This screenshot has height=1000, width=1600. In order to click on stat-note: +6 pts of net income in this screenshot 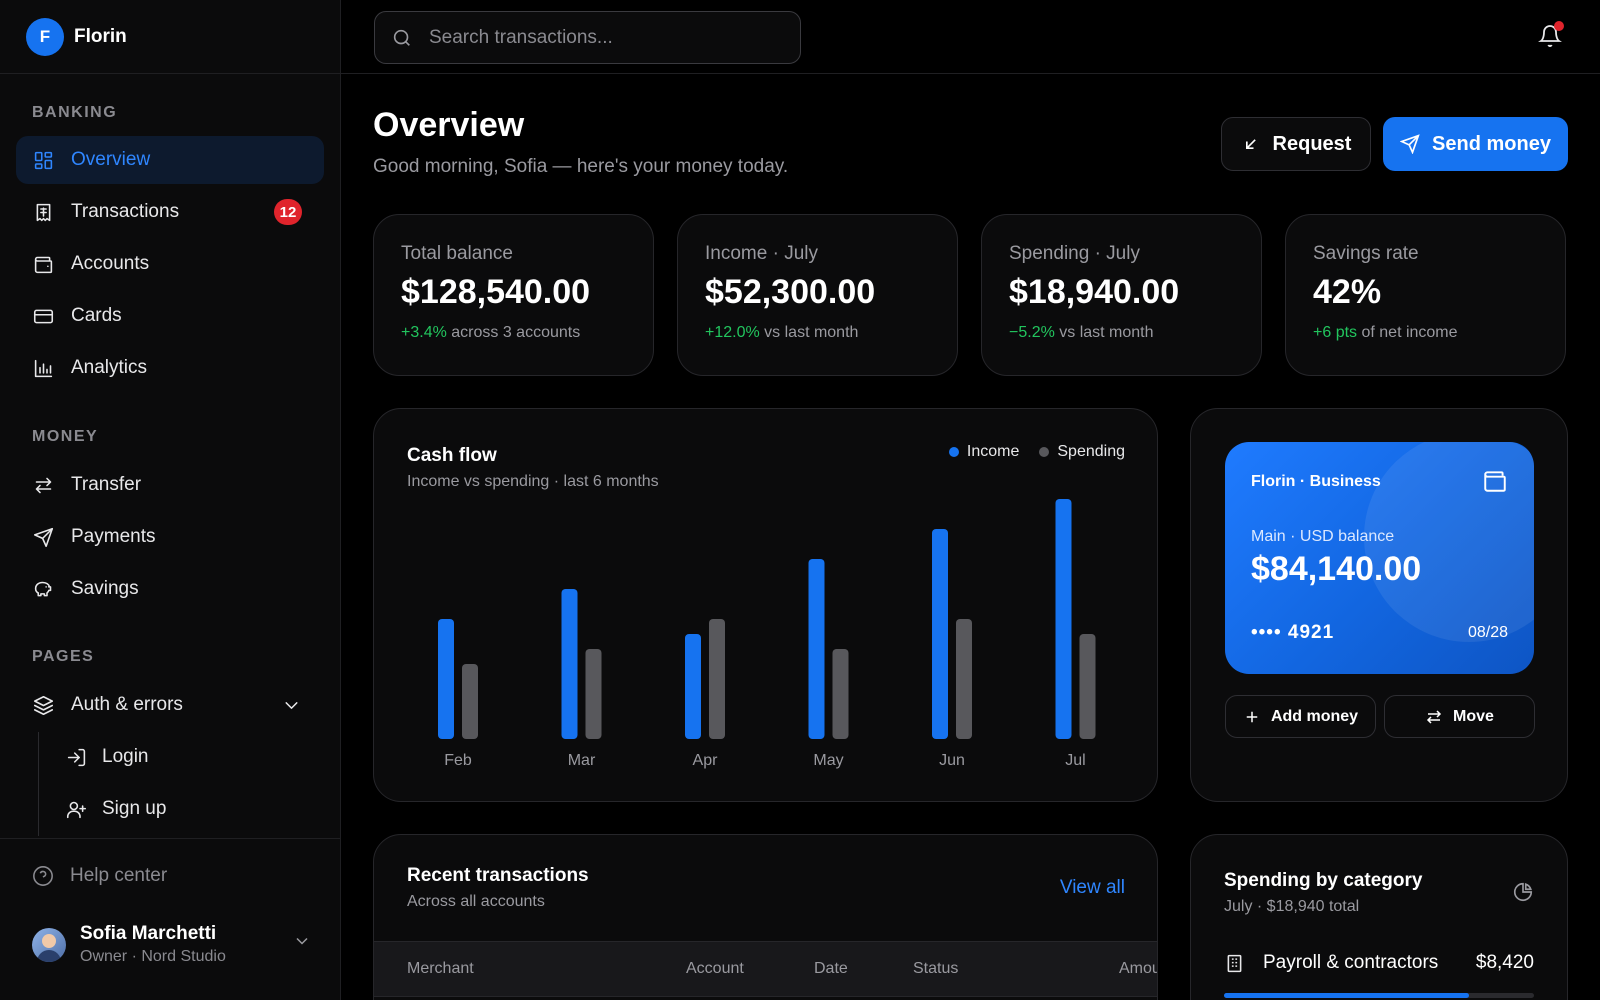, I will do `click(1439, 333)`.